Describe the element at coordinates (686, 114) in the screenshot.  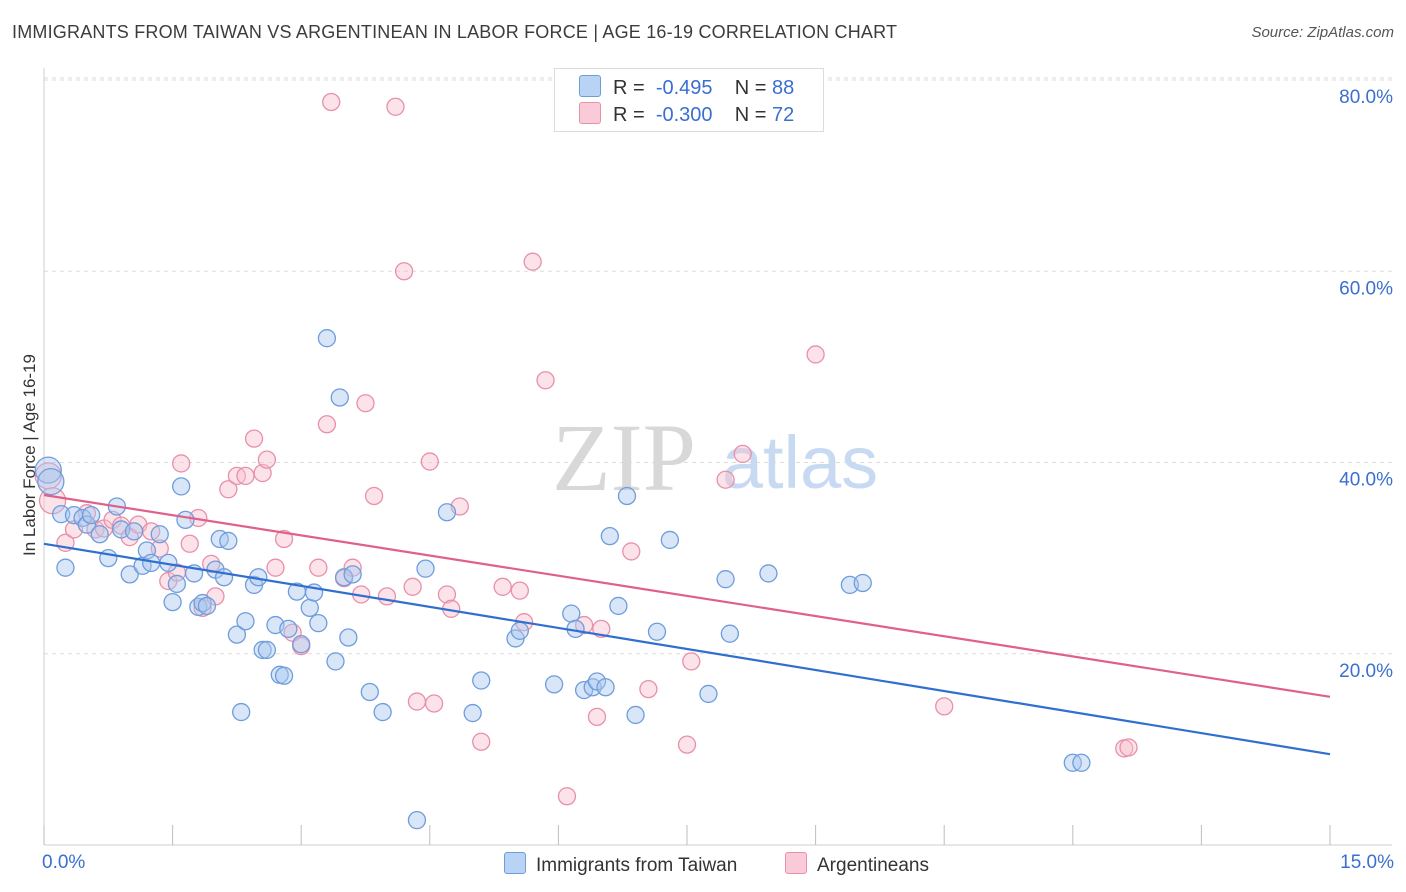
I see `legend-row-argentineans: R = -0.300 N = 72` at that location.